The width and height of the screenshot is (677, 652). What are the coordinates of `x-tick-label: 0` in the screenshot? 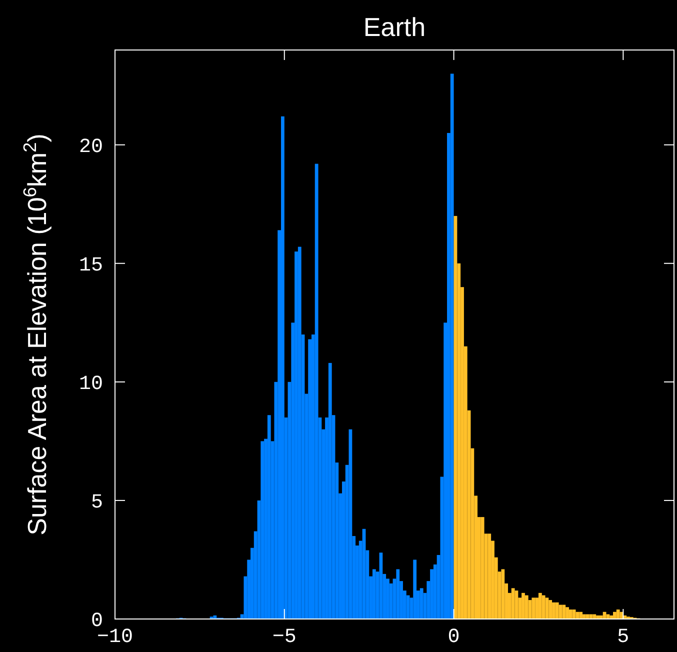 It's located at (454, 637).